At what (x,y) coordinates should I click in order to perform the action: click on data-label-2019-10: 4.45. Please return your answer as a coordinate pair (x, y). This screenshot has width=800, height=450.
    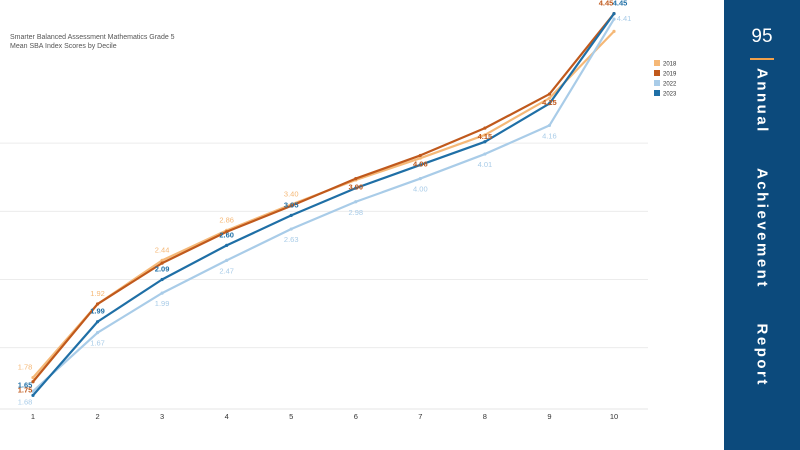
    Looking at the image, I should click on (606, 4).